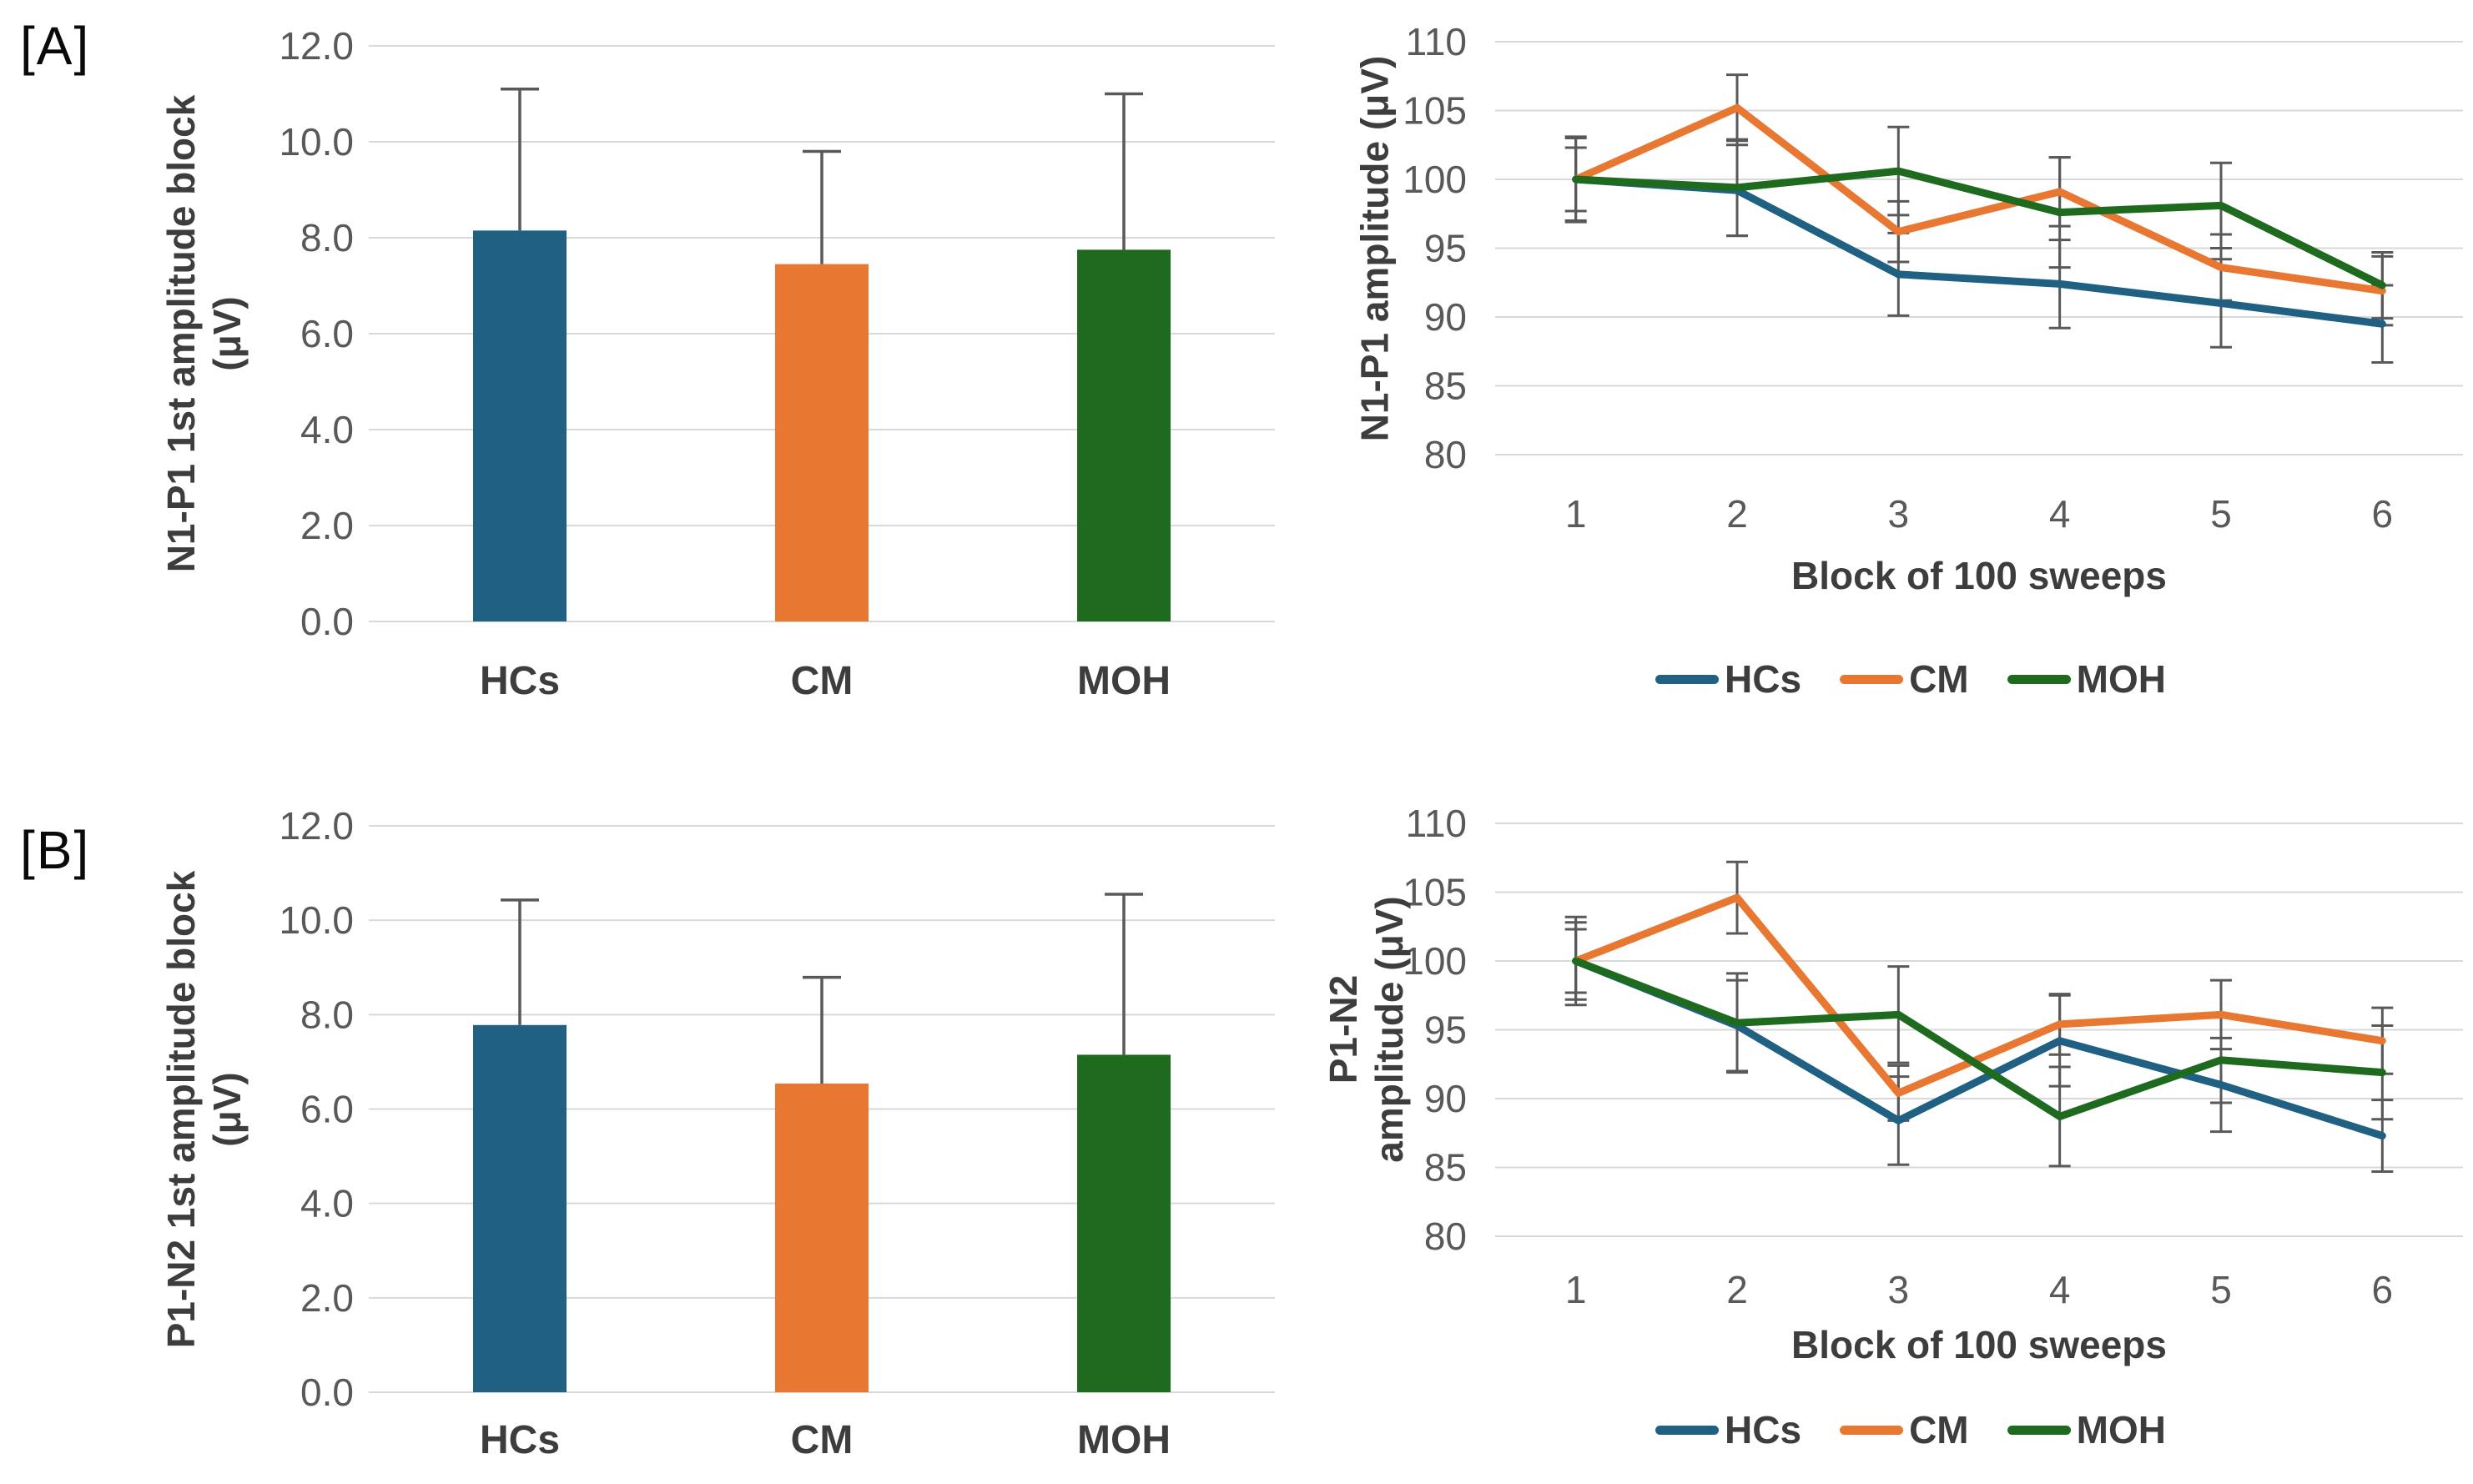 The height and width of the screenshot is (1484, 2473). What do you see at coordinates (181, 334) in the screenshot?
I see `y-axis-title-line: N1-P1 1st amplitude block` at bounding box center [181, 334].